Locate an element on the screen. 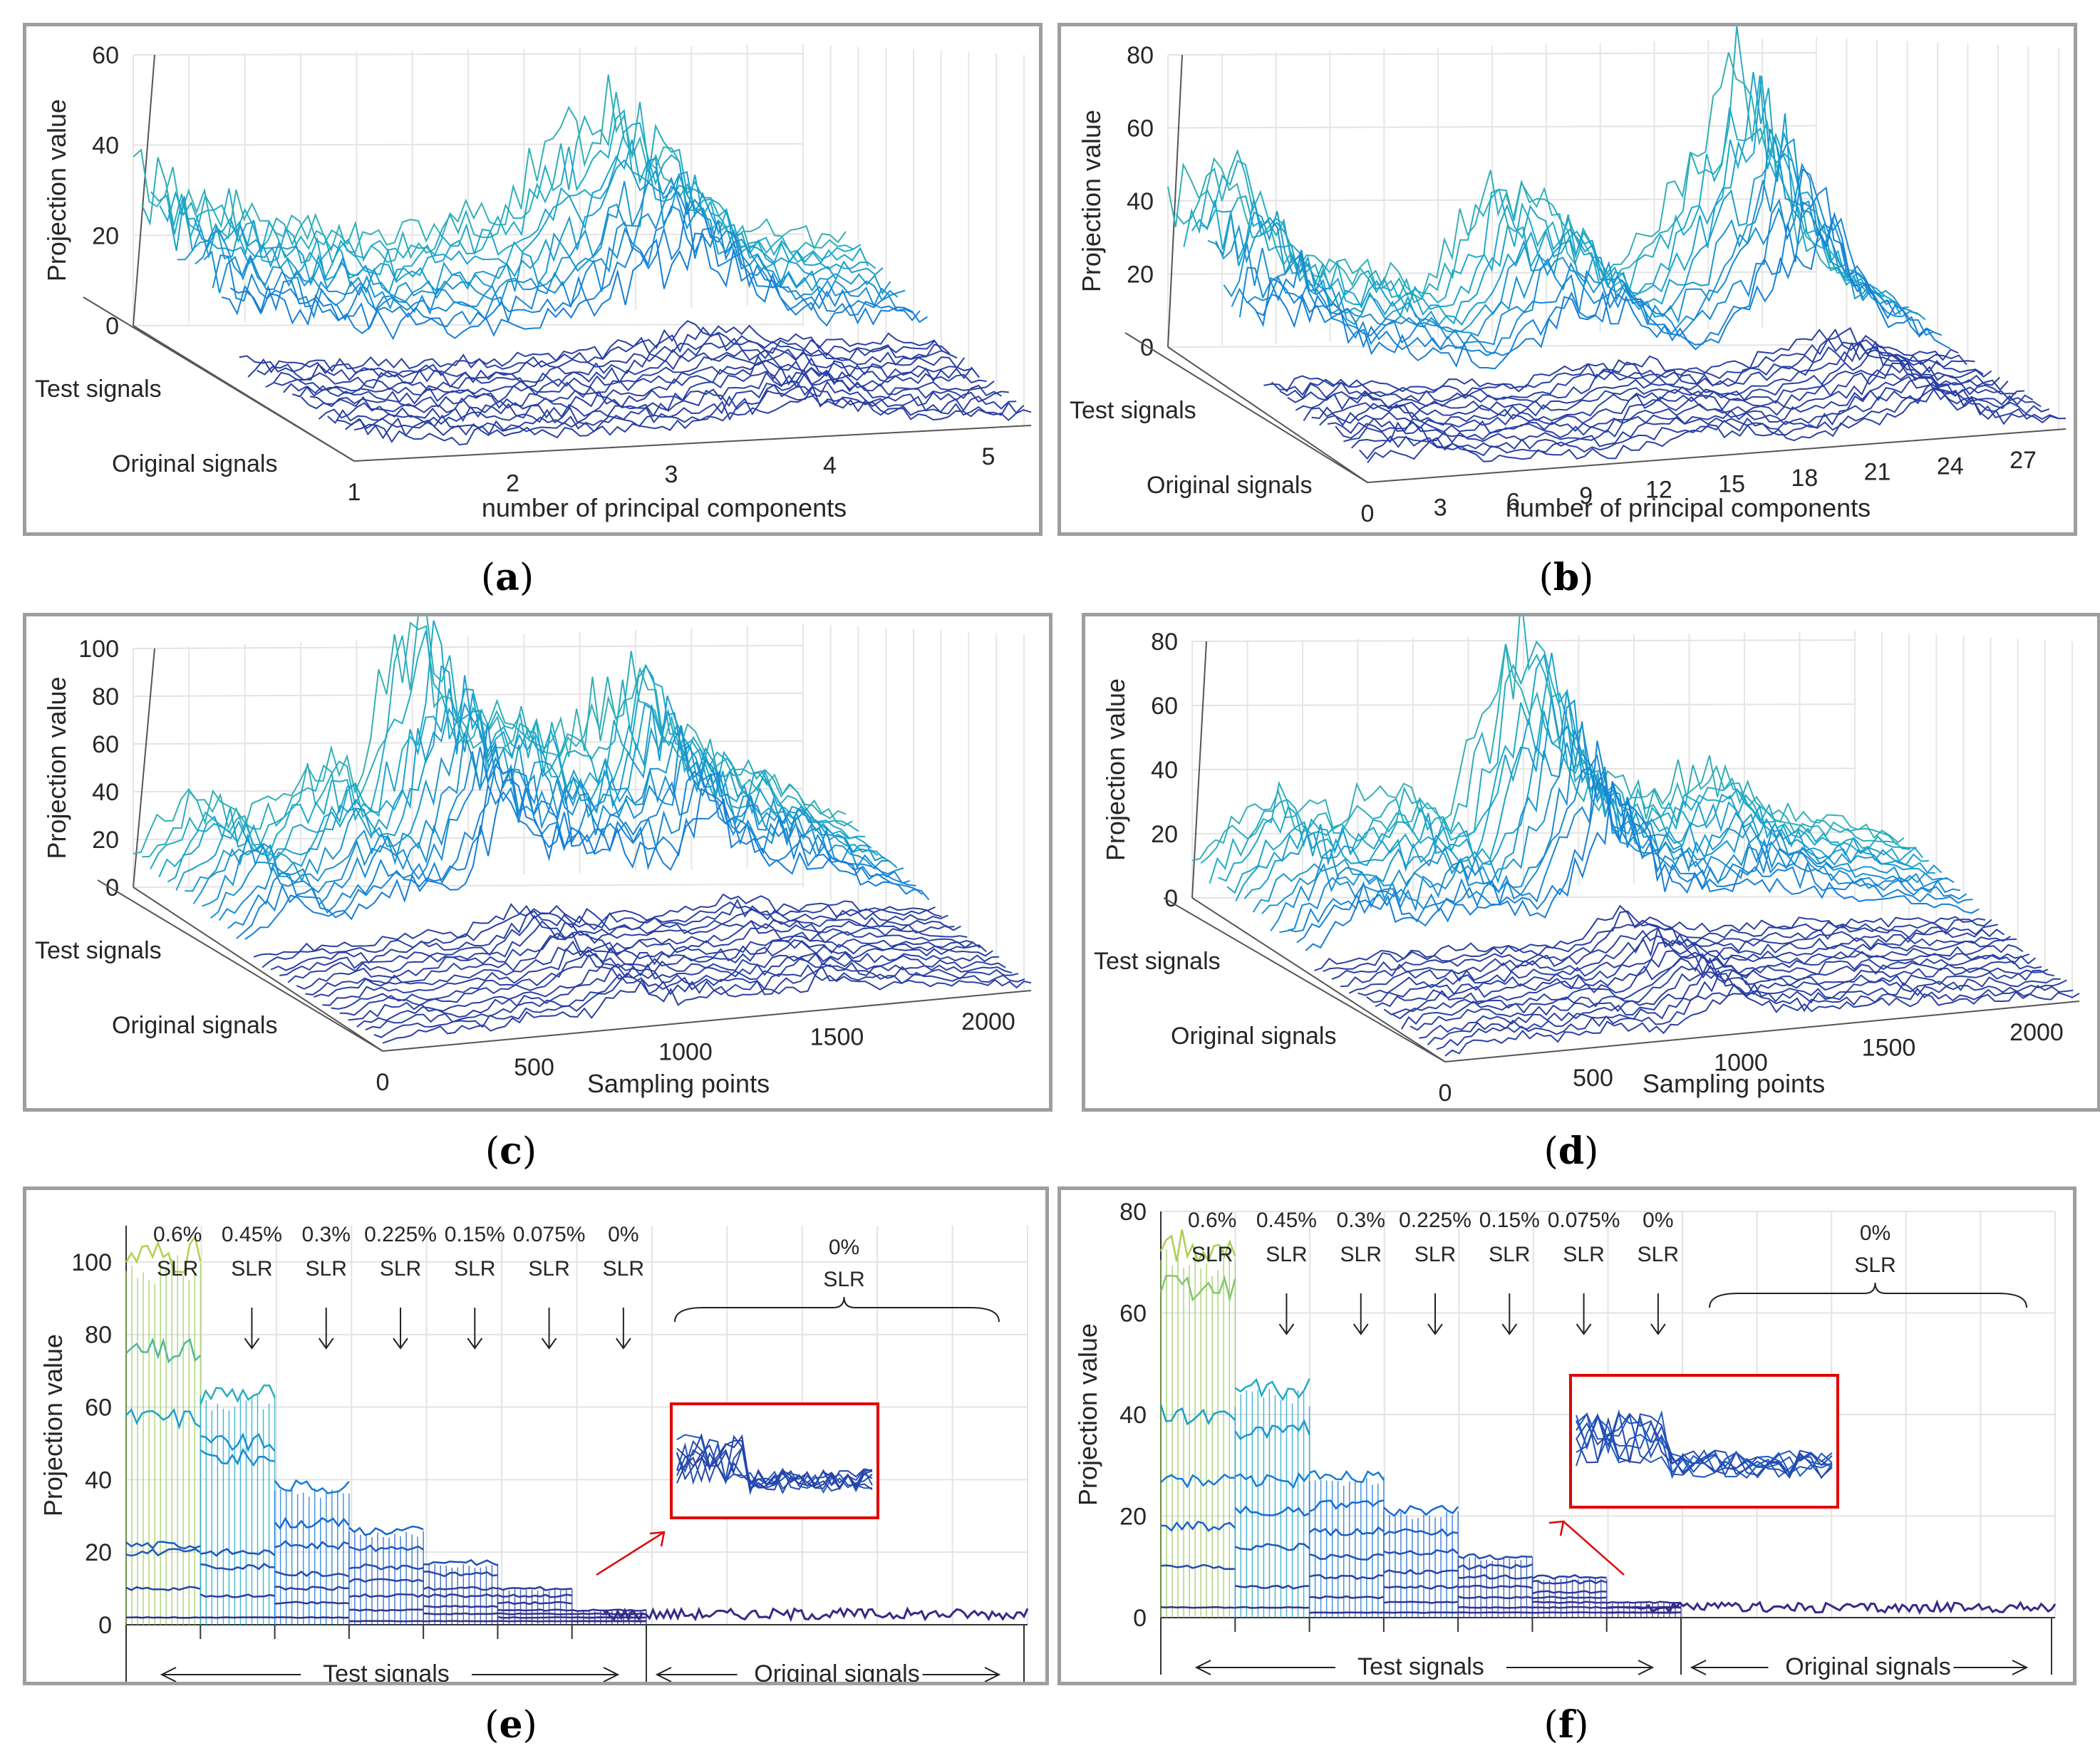 This screenshot has height=1758, width=2100. xtick-label: 24 is located at coordinates (1951, 467).